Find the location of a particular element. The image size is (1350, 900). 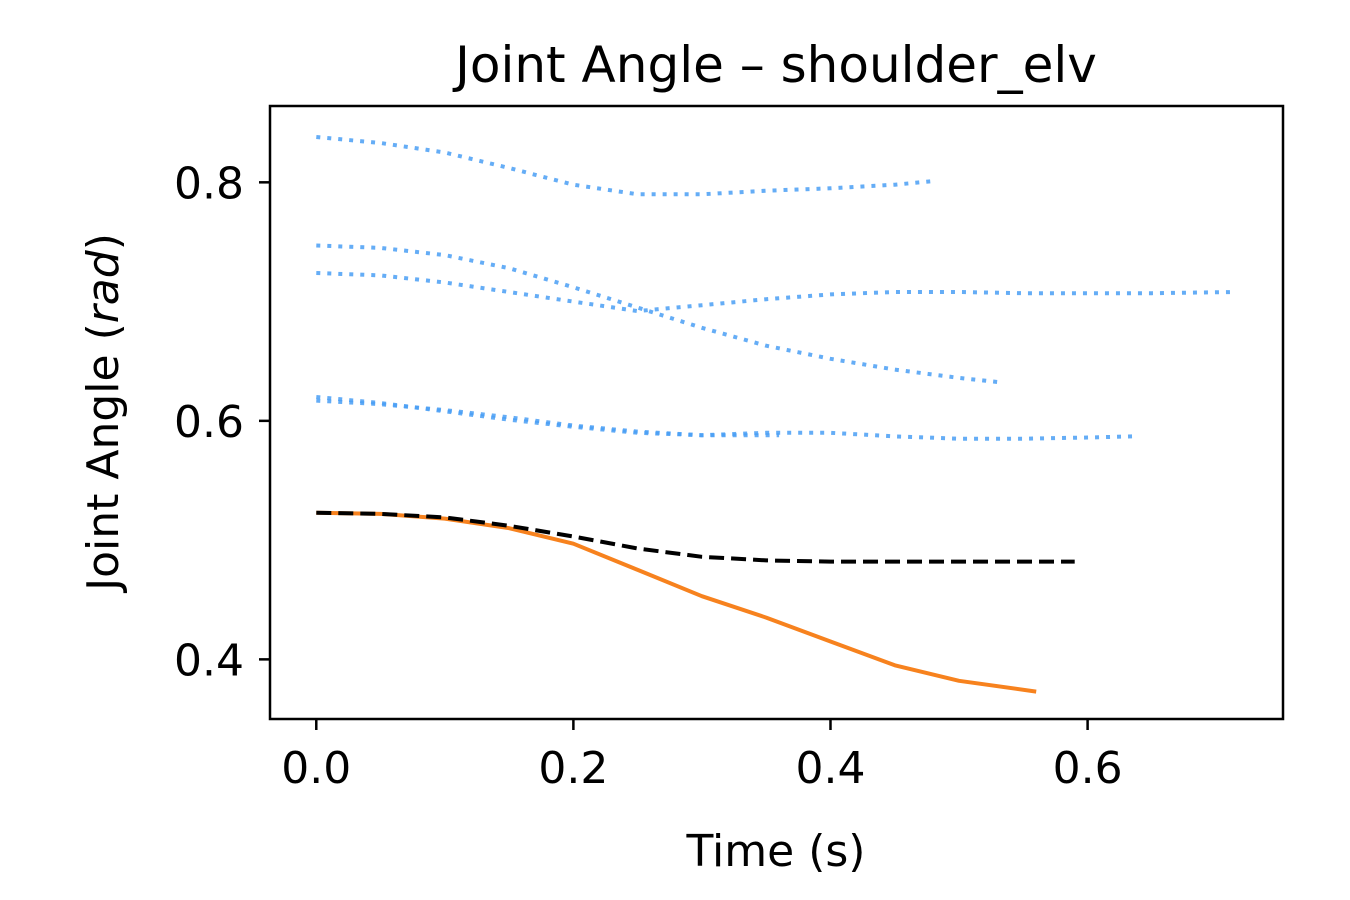

x-tick-label: 0.0 is located at coordinates (316, 768).